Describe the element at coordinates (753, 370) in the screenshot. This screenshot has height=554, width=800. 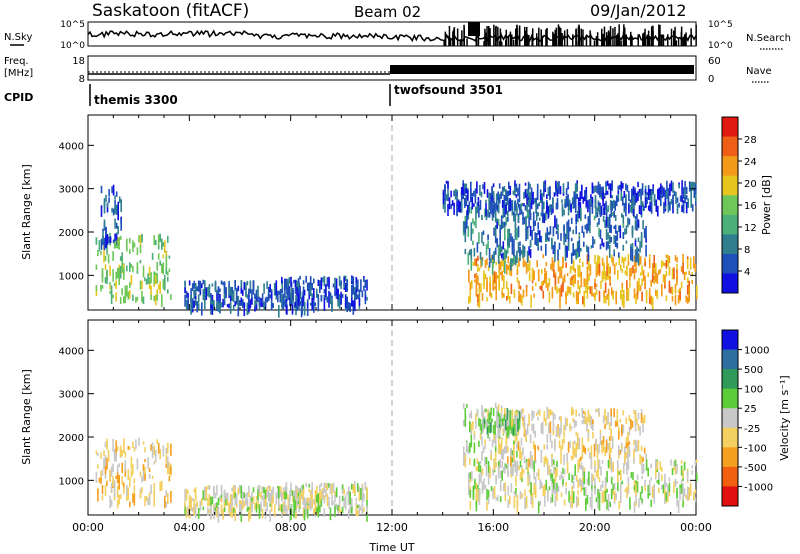
I see `colorbar-tick-label: 500` at that location.